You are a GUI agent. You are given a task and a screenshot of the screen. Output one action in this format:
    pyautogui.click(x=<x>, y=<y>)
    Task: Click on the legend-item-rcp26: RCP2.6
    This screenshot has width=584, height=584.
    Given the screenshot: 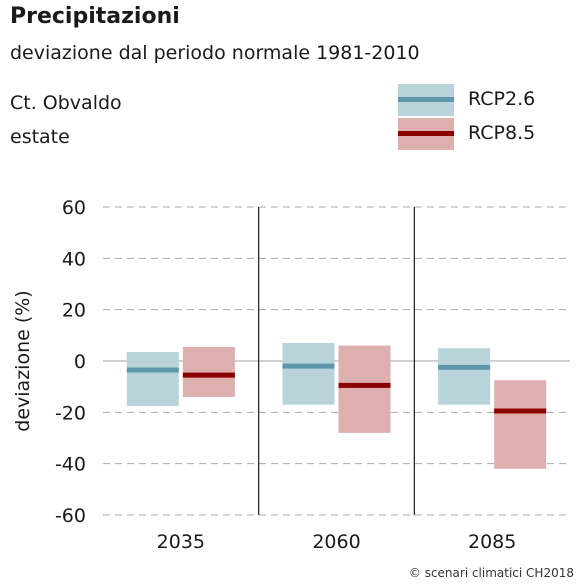 What is the action you would take?
    pyautogui.click(x=483, y=100)
    